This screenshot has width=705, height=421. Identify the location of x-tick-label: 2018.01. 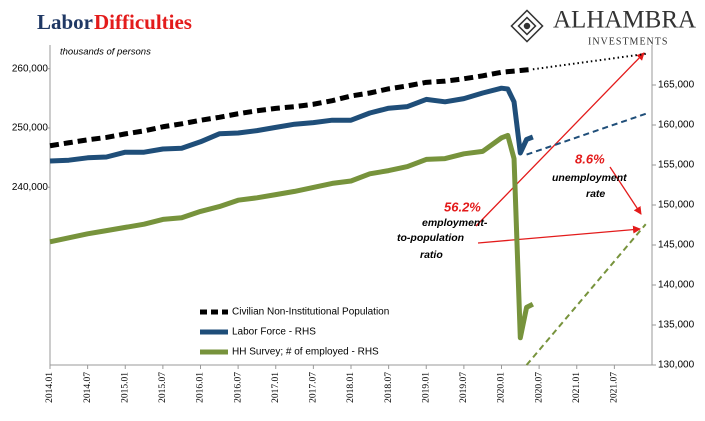
(351, 387).